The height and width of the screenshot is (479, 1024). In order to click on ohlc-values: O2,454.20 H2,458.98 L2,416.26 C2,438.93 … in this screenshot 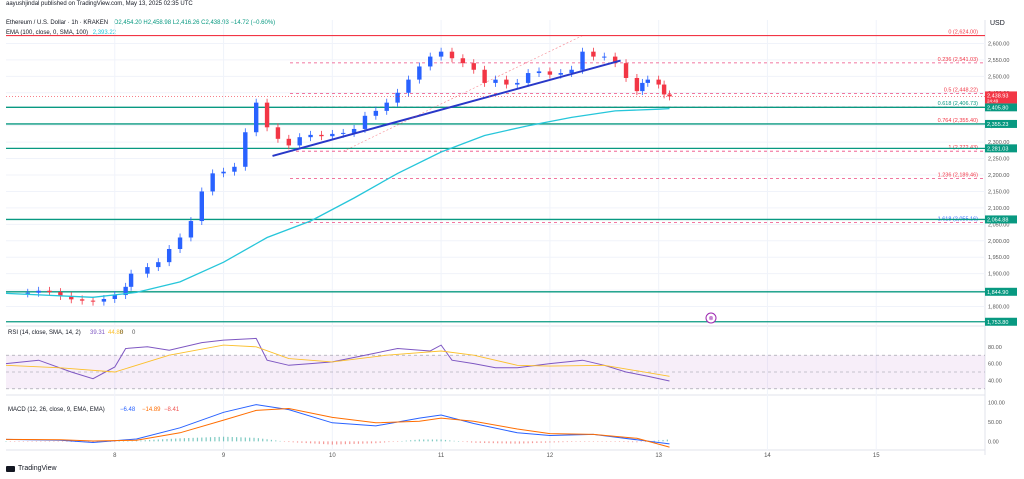, I will do `click(194, 23)`.